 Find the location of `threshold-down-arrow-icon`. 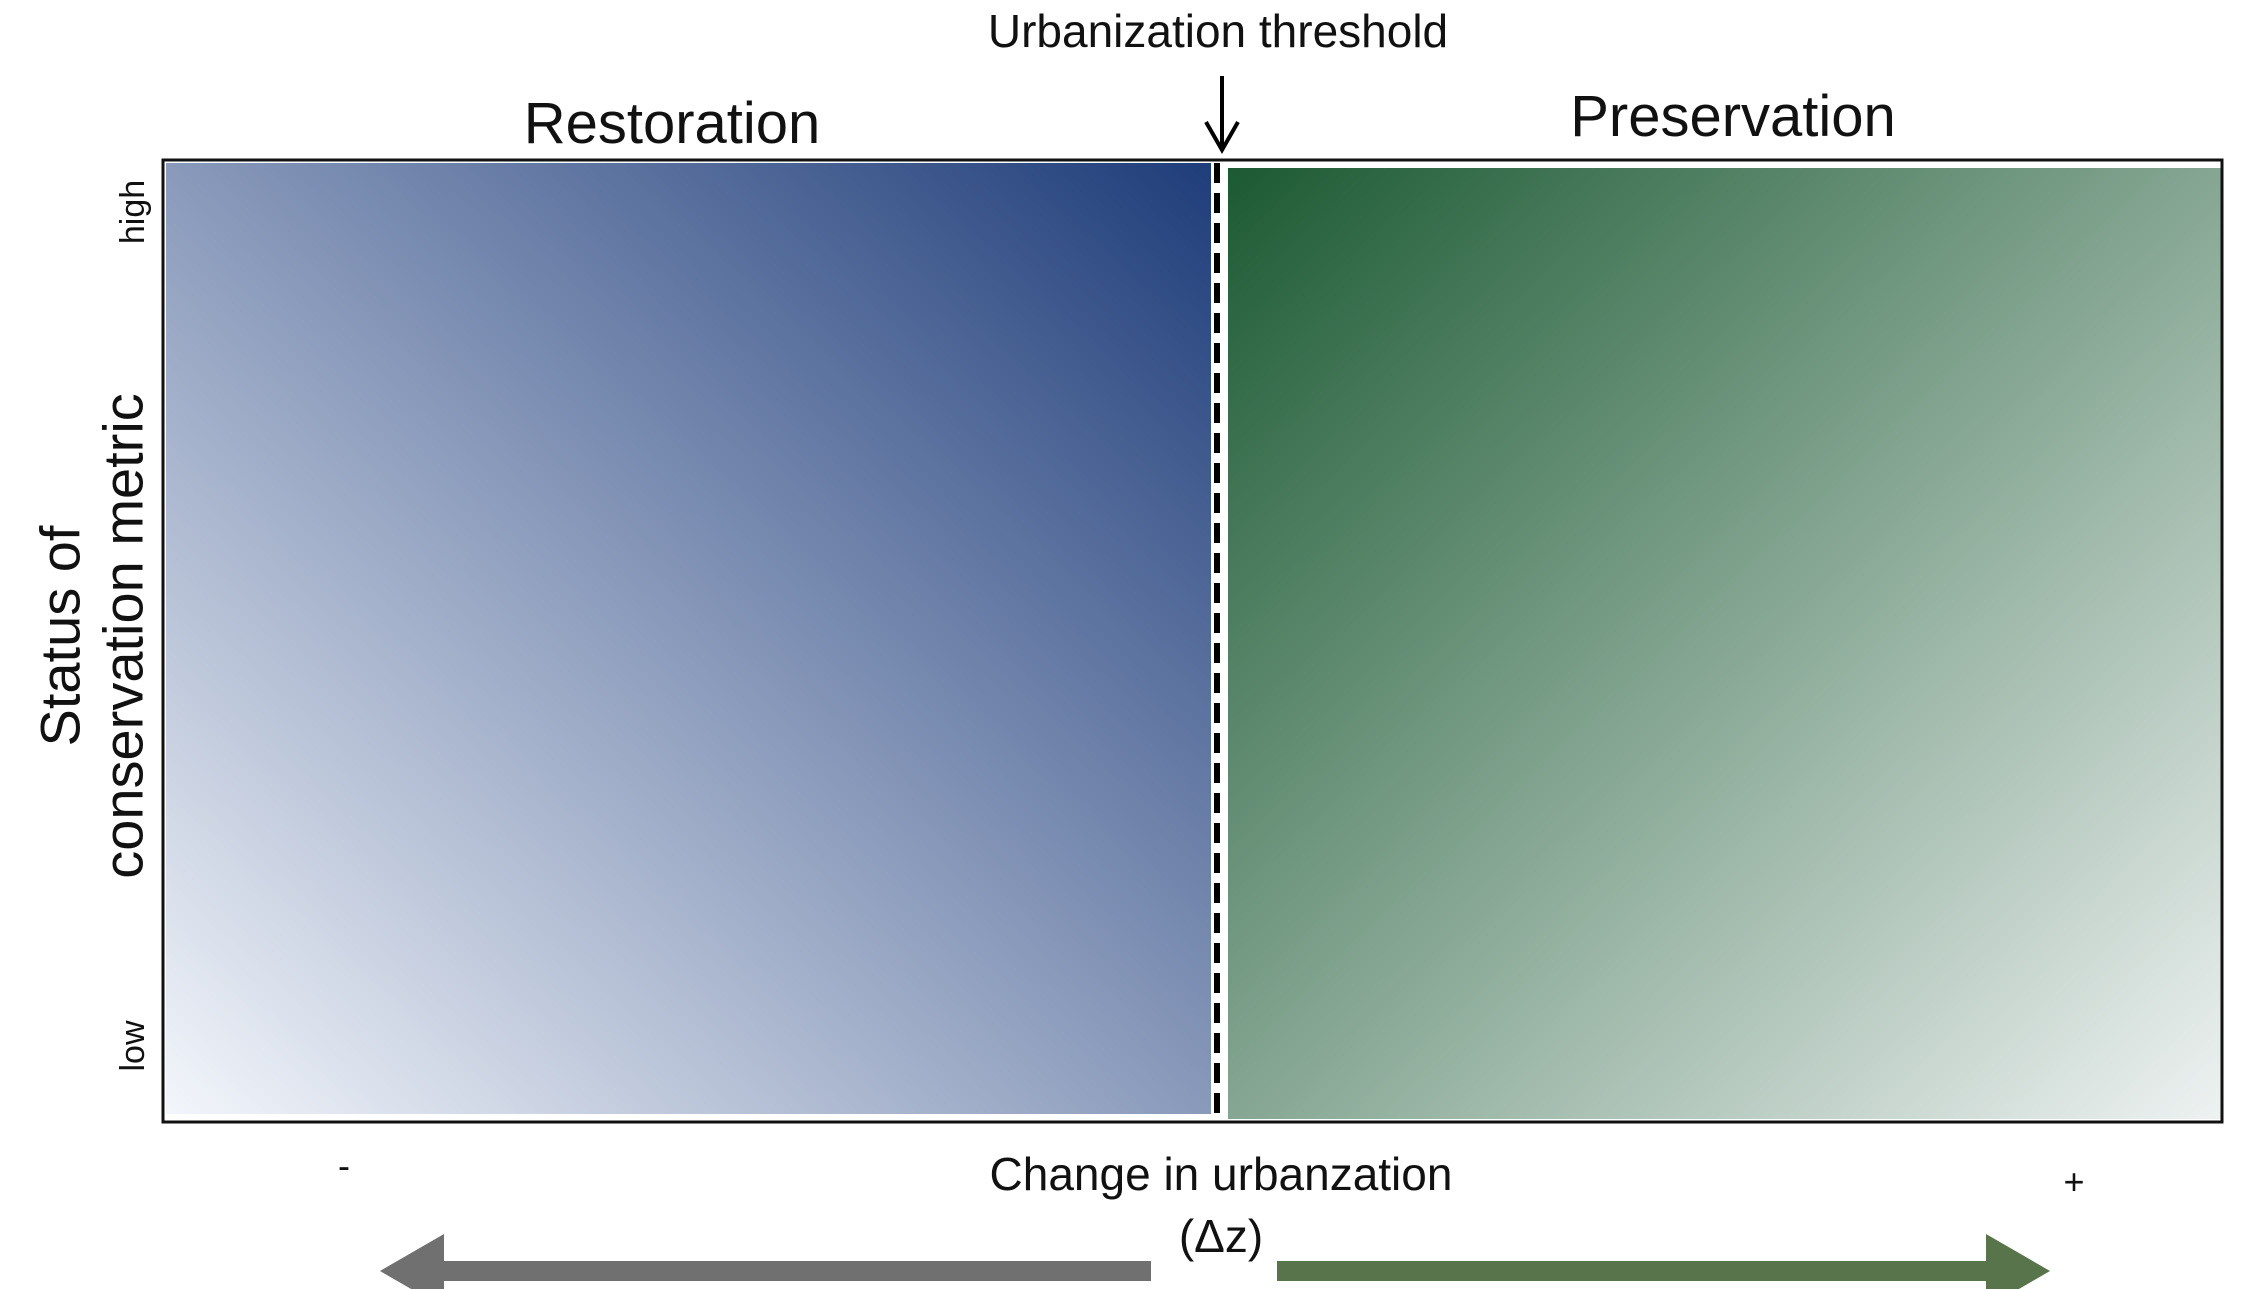

threshold-down-arrow-icon is located at coordinates (1222, 115).